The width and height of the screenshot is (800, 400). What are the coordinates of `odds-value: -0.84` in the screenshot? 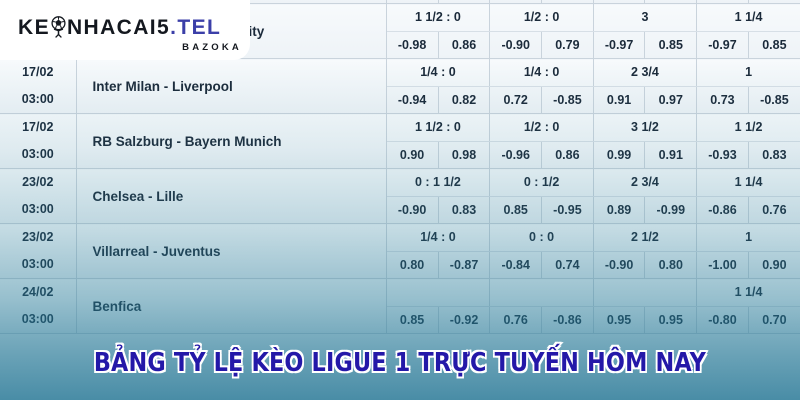 It's located at (516, 264).